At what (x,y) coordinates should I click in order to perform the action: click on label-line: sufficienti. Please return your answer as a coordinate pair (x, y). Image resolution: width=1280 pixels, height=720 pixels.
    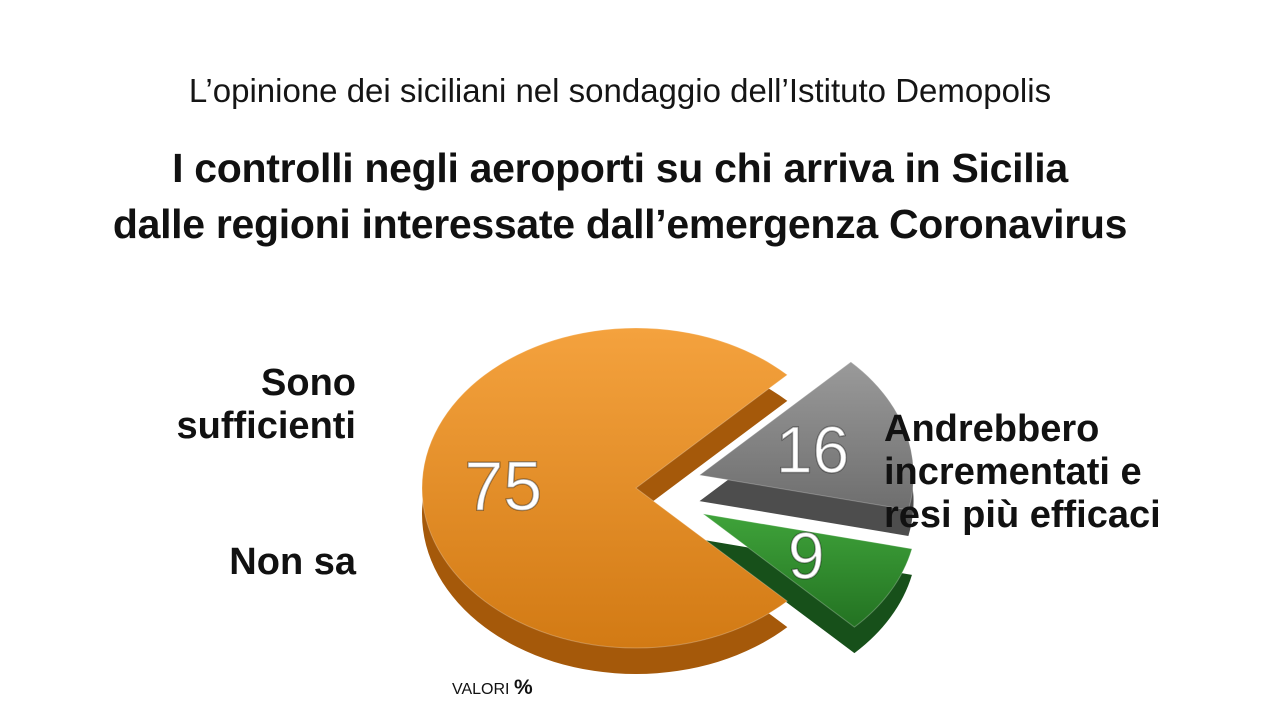
    Looking at the image, I should click on (266, 426).